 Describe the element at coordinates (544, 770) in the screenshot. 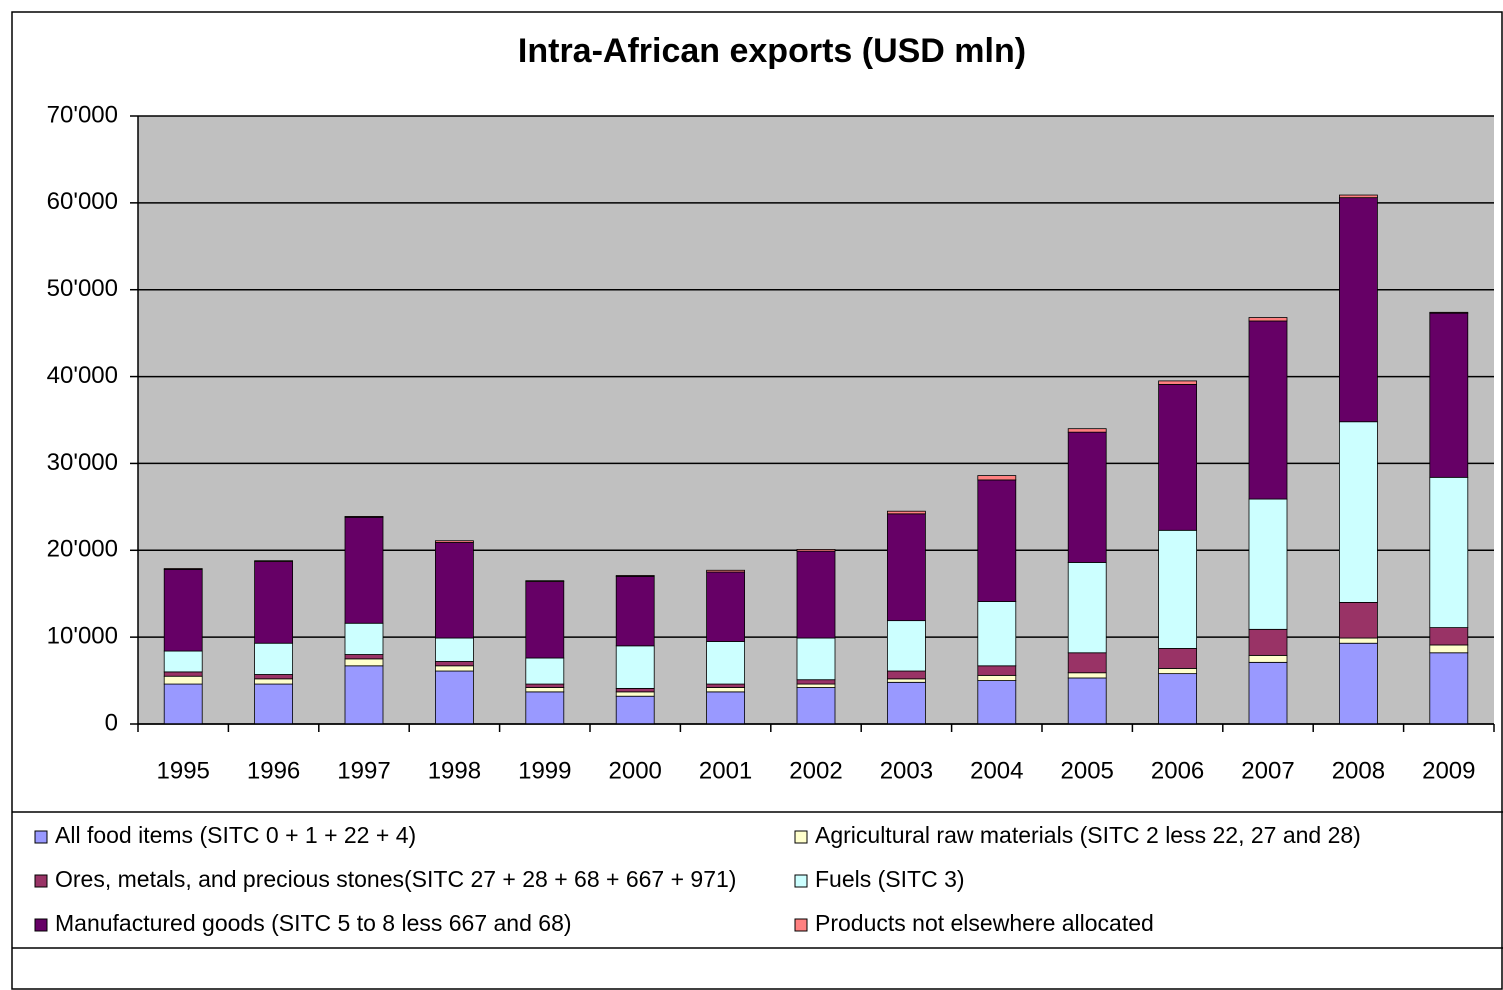

I see `x-tick-label: 1999` at that location.